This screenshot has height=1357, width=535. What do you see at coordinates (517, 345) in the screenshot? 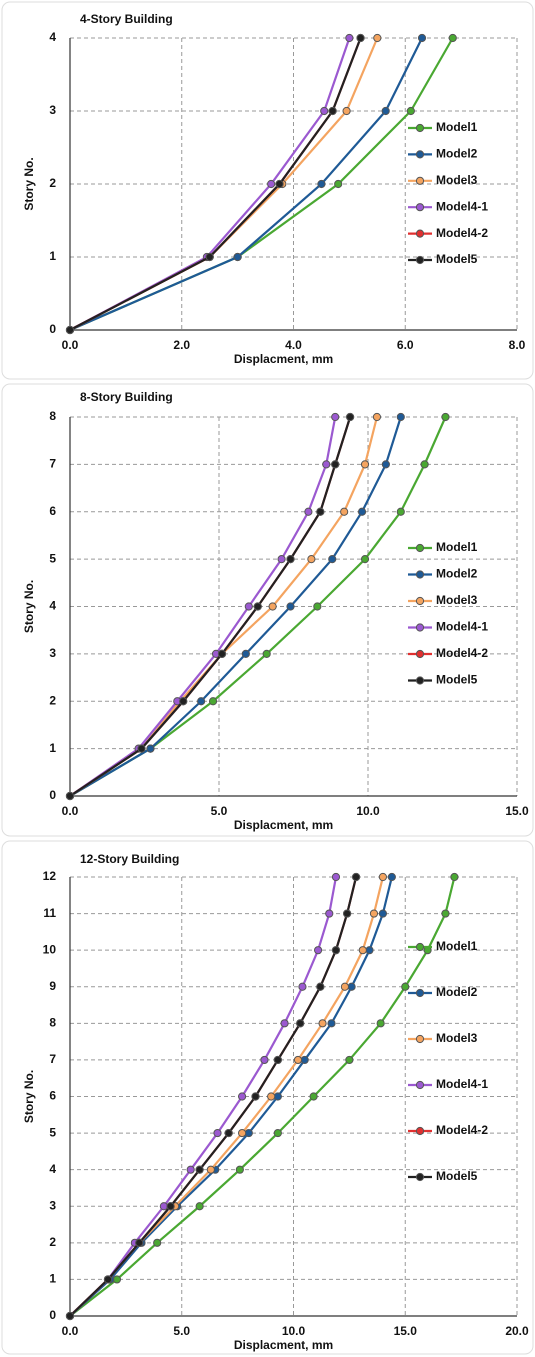
I see `x-tick-label: 8.0` at bounding box center [517, 345].